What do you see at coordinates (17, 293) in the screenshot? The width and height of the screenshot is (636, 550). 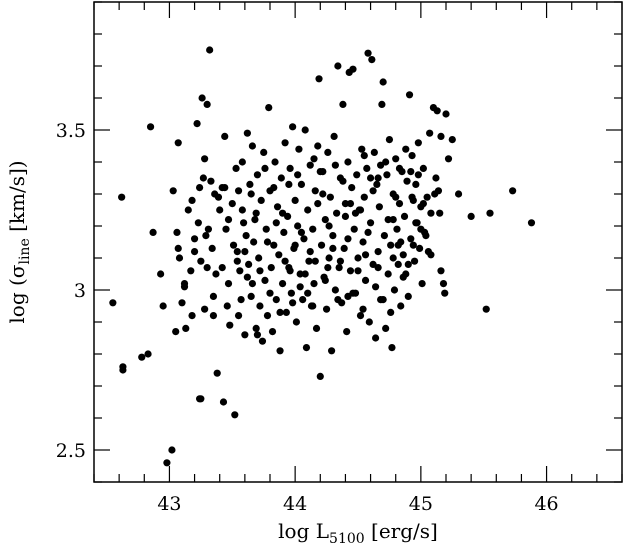 I see `y-axis-label-main: log (σ` at bounding box center [17, 293].